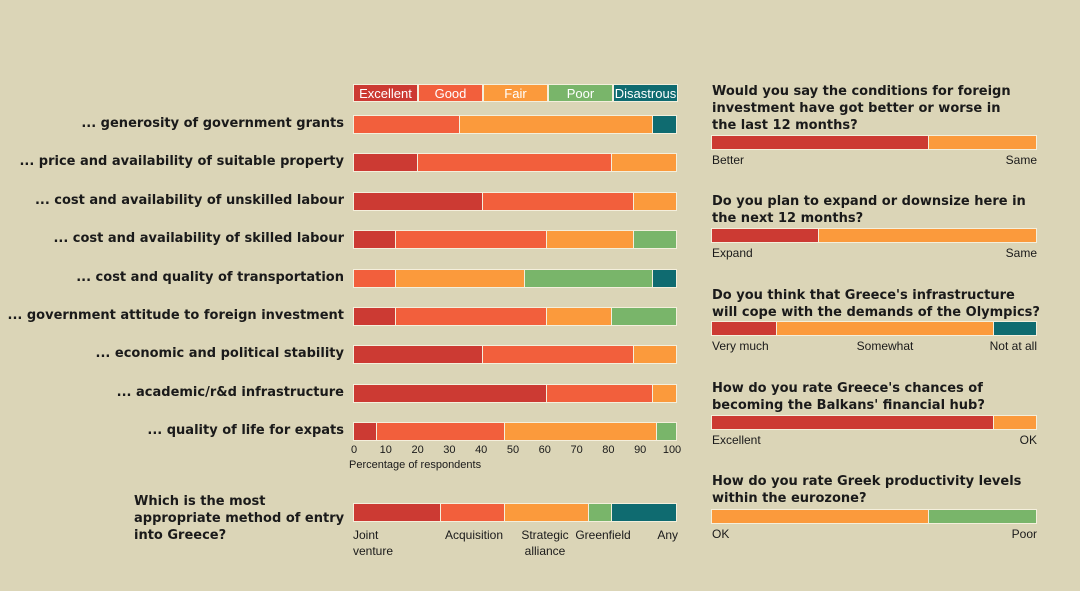 The width and height of the screenshot is (1080, 591). What do you see at coordinates (417, 450) in the screenshot?
I see `axis-tick: 20` at bounding box center [417, 450].